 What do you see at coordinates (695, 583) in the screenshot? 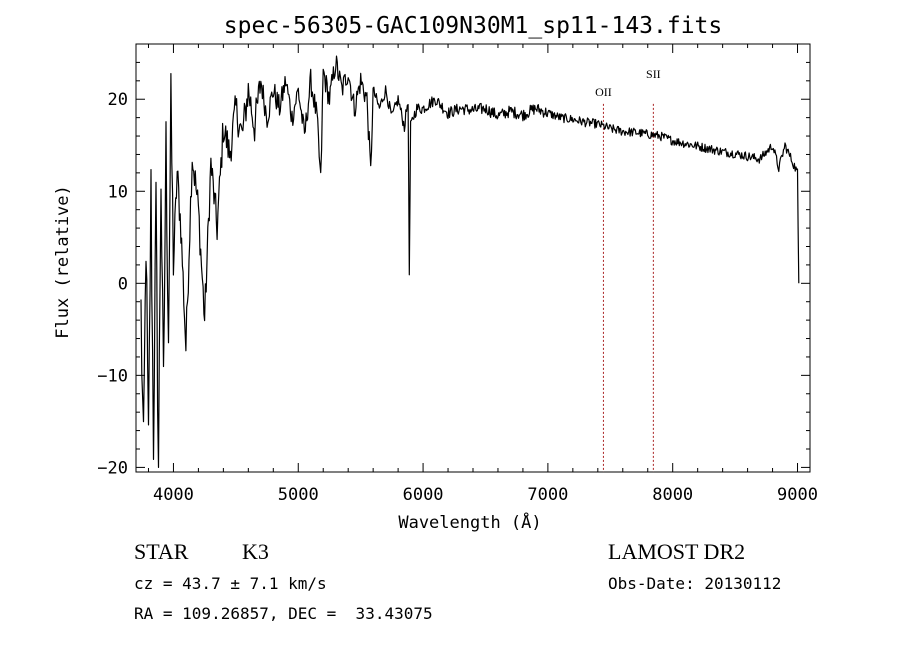
I see `obs-date: Obs-Date: 20130112` at bounding box center [695, 583].